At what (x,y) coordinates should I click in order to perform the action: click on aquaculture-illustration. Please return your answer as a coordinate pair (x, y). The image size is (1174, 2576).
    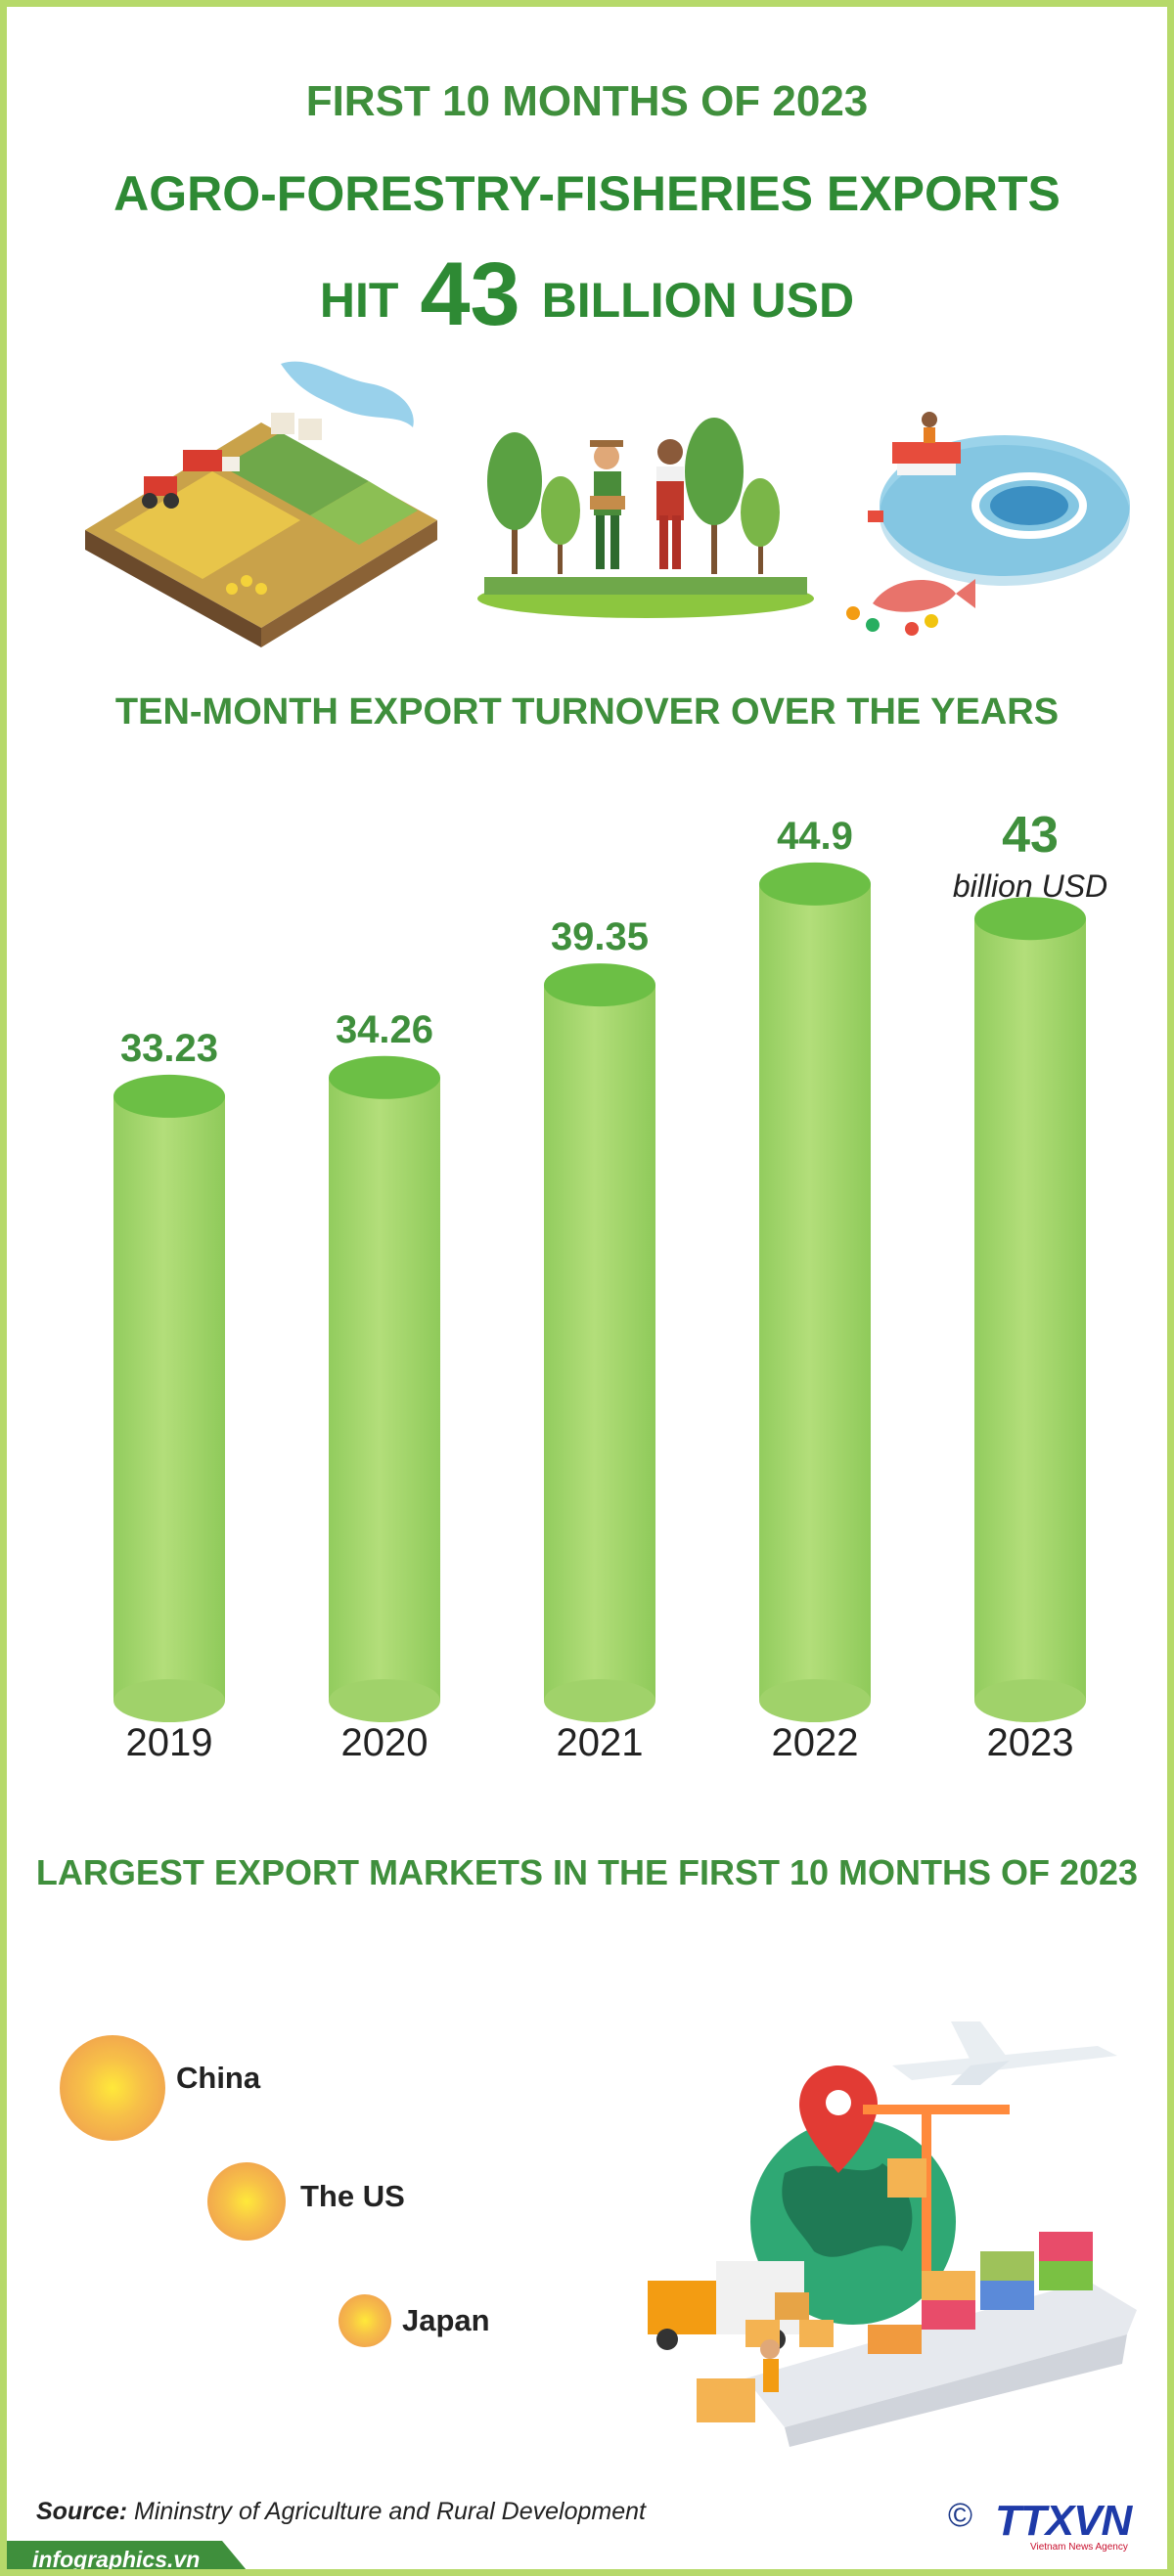
    Looking at the image, I should click on (988, 524).